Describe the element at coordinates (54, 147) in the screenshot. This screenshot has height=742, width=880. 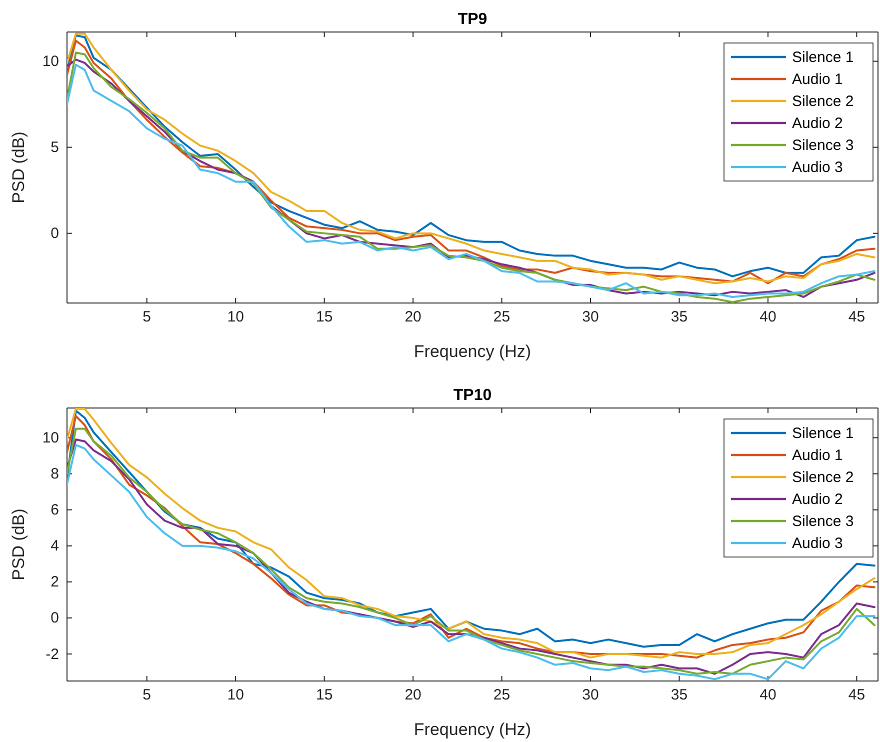
I see `y-tick-label: 5` at that location.